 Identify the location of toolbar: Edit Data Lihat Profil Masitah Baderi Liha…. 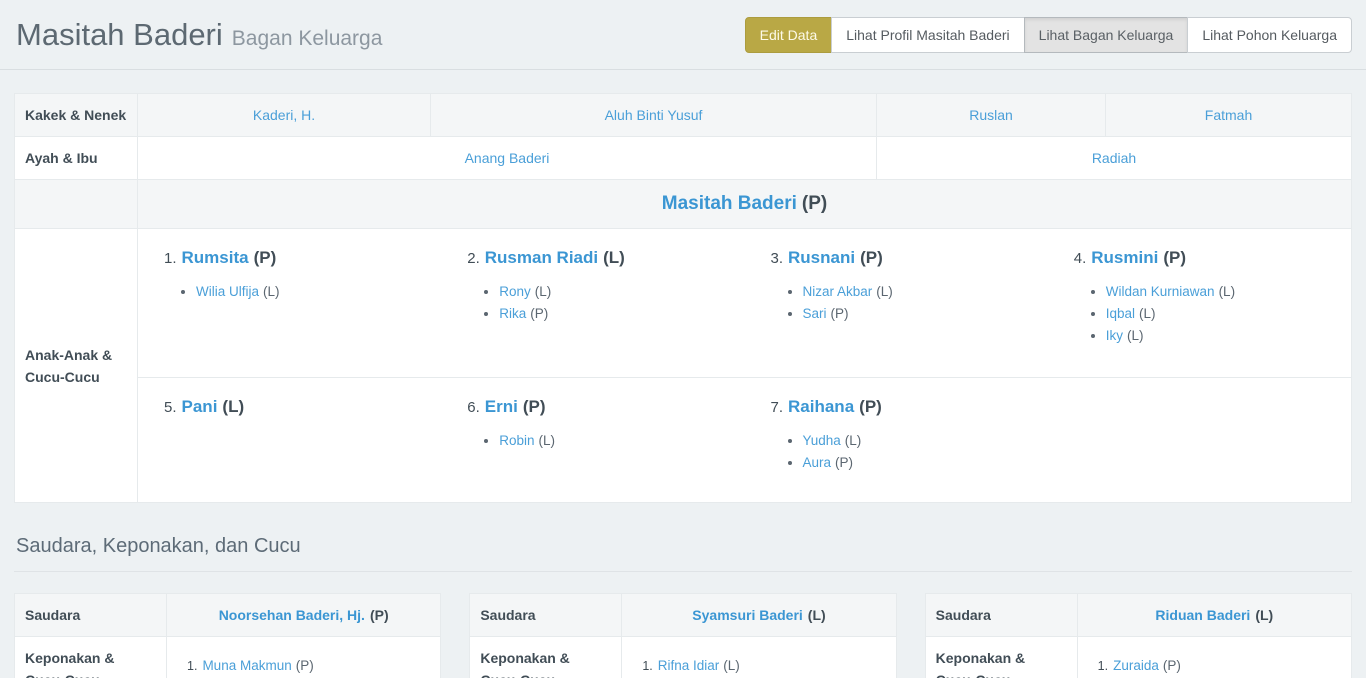
(1048, 35).